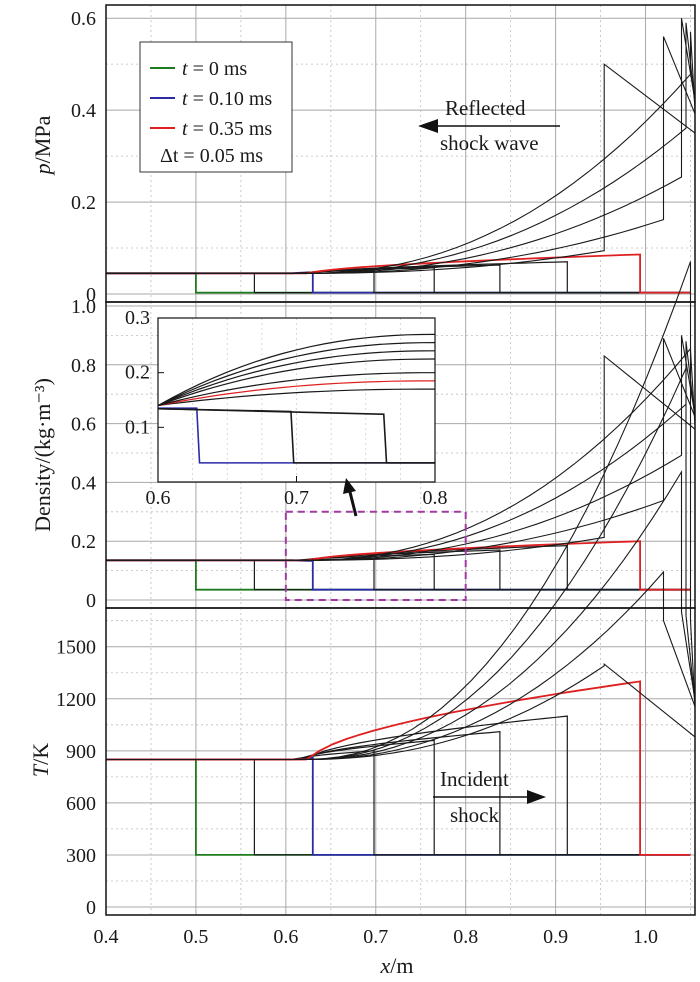 This screenshot has height=982, width=700. Describe the element at coordinates (42, 145) in the screenshot. I see `ylabel-pressure: p/MPa` at that location.